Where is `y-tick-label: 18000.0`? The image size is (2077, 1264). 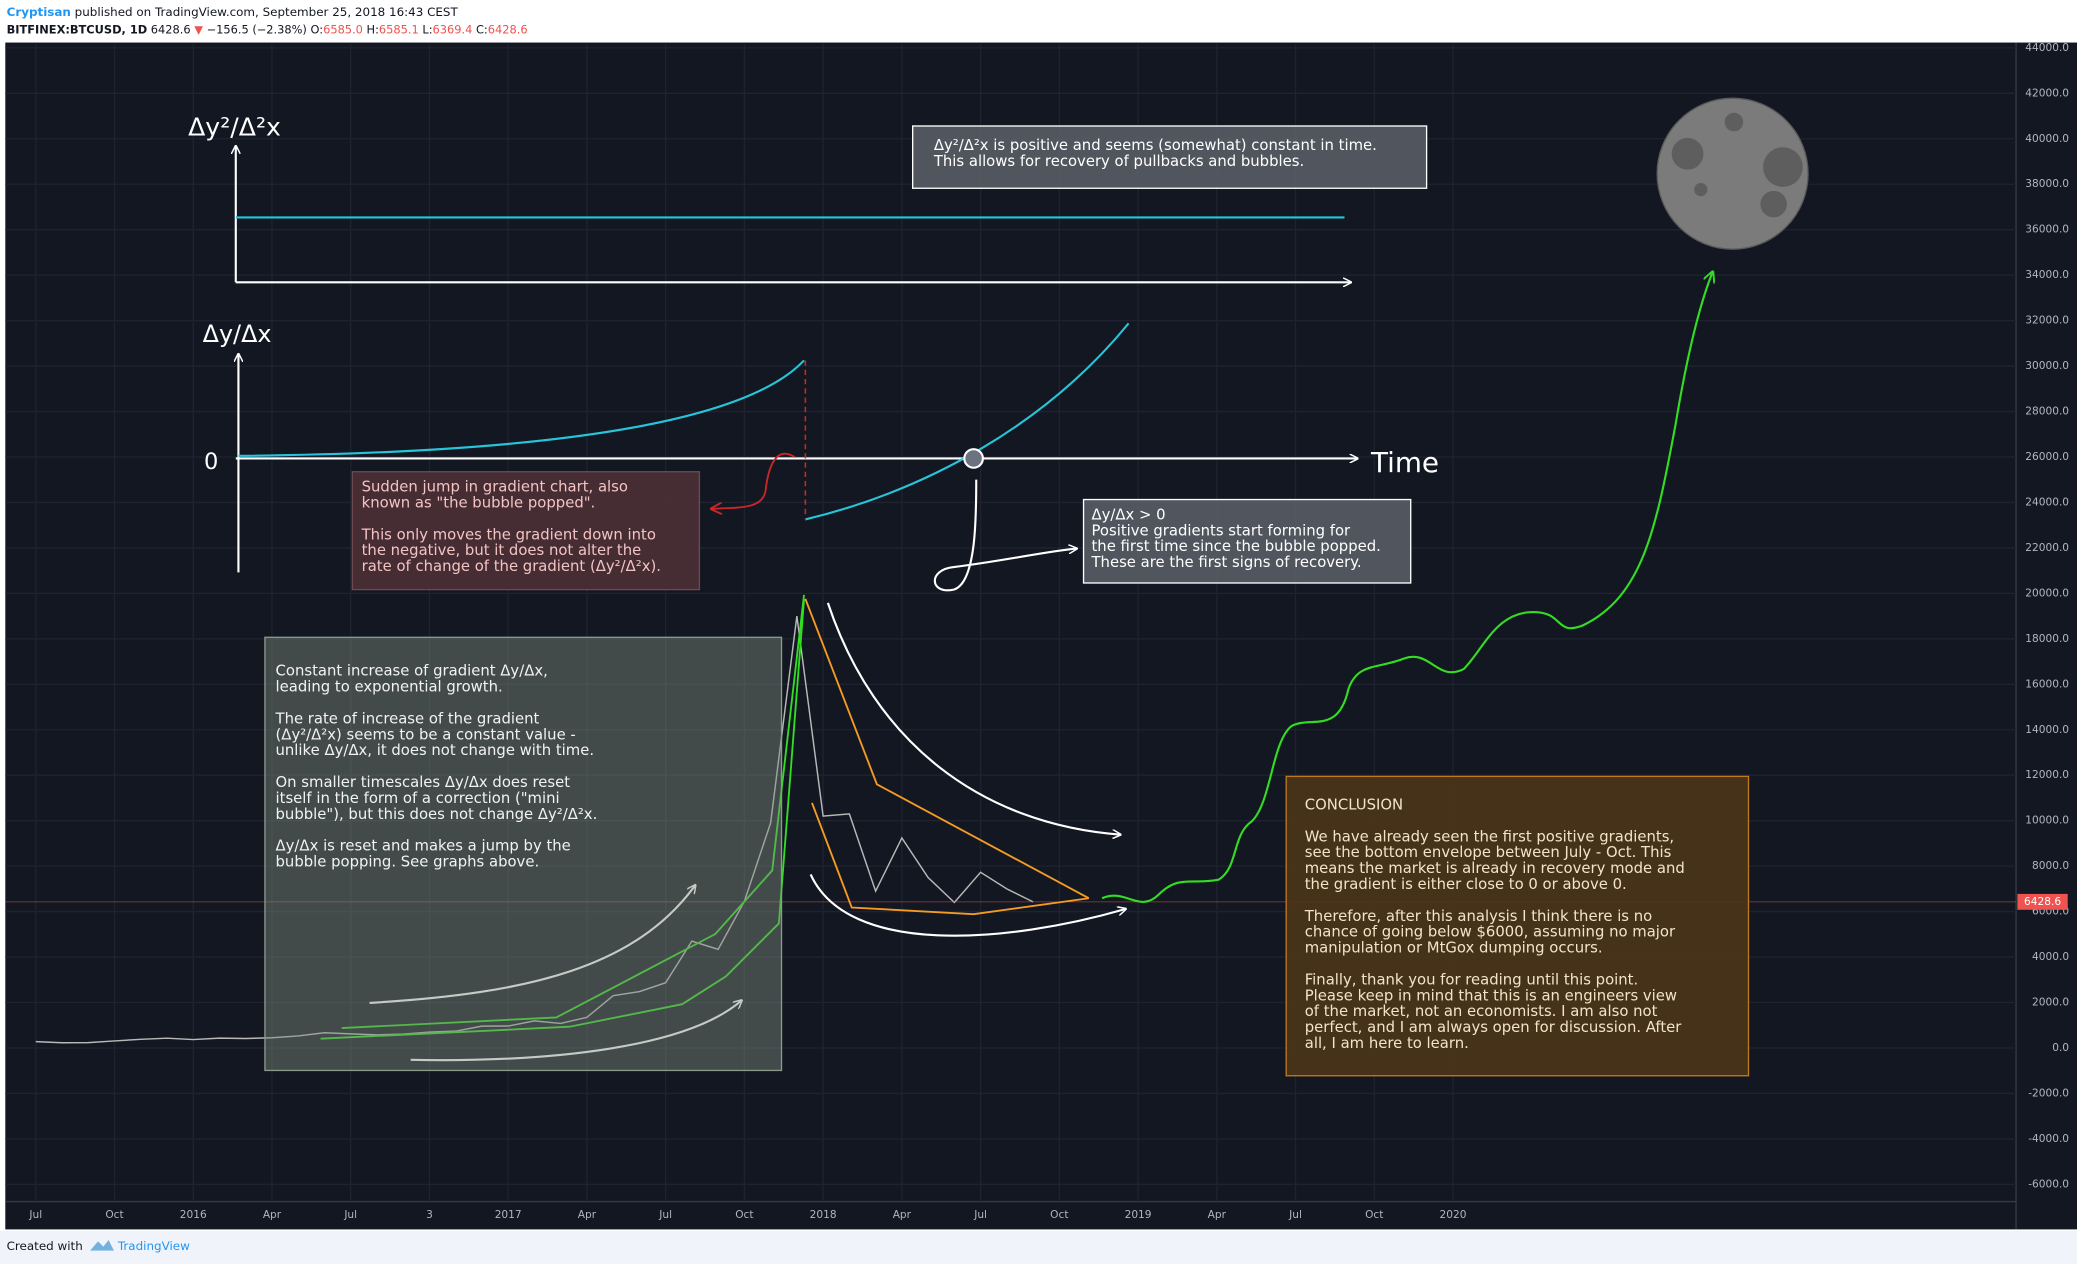 y-tick-label: 18000.0 is located at coordinates (2047, 639).